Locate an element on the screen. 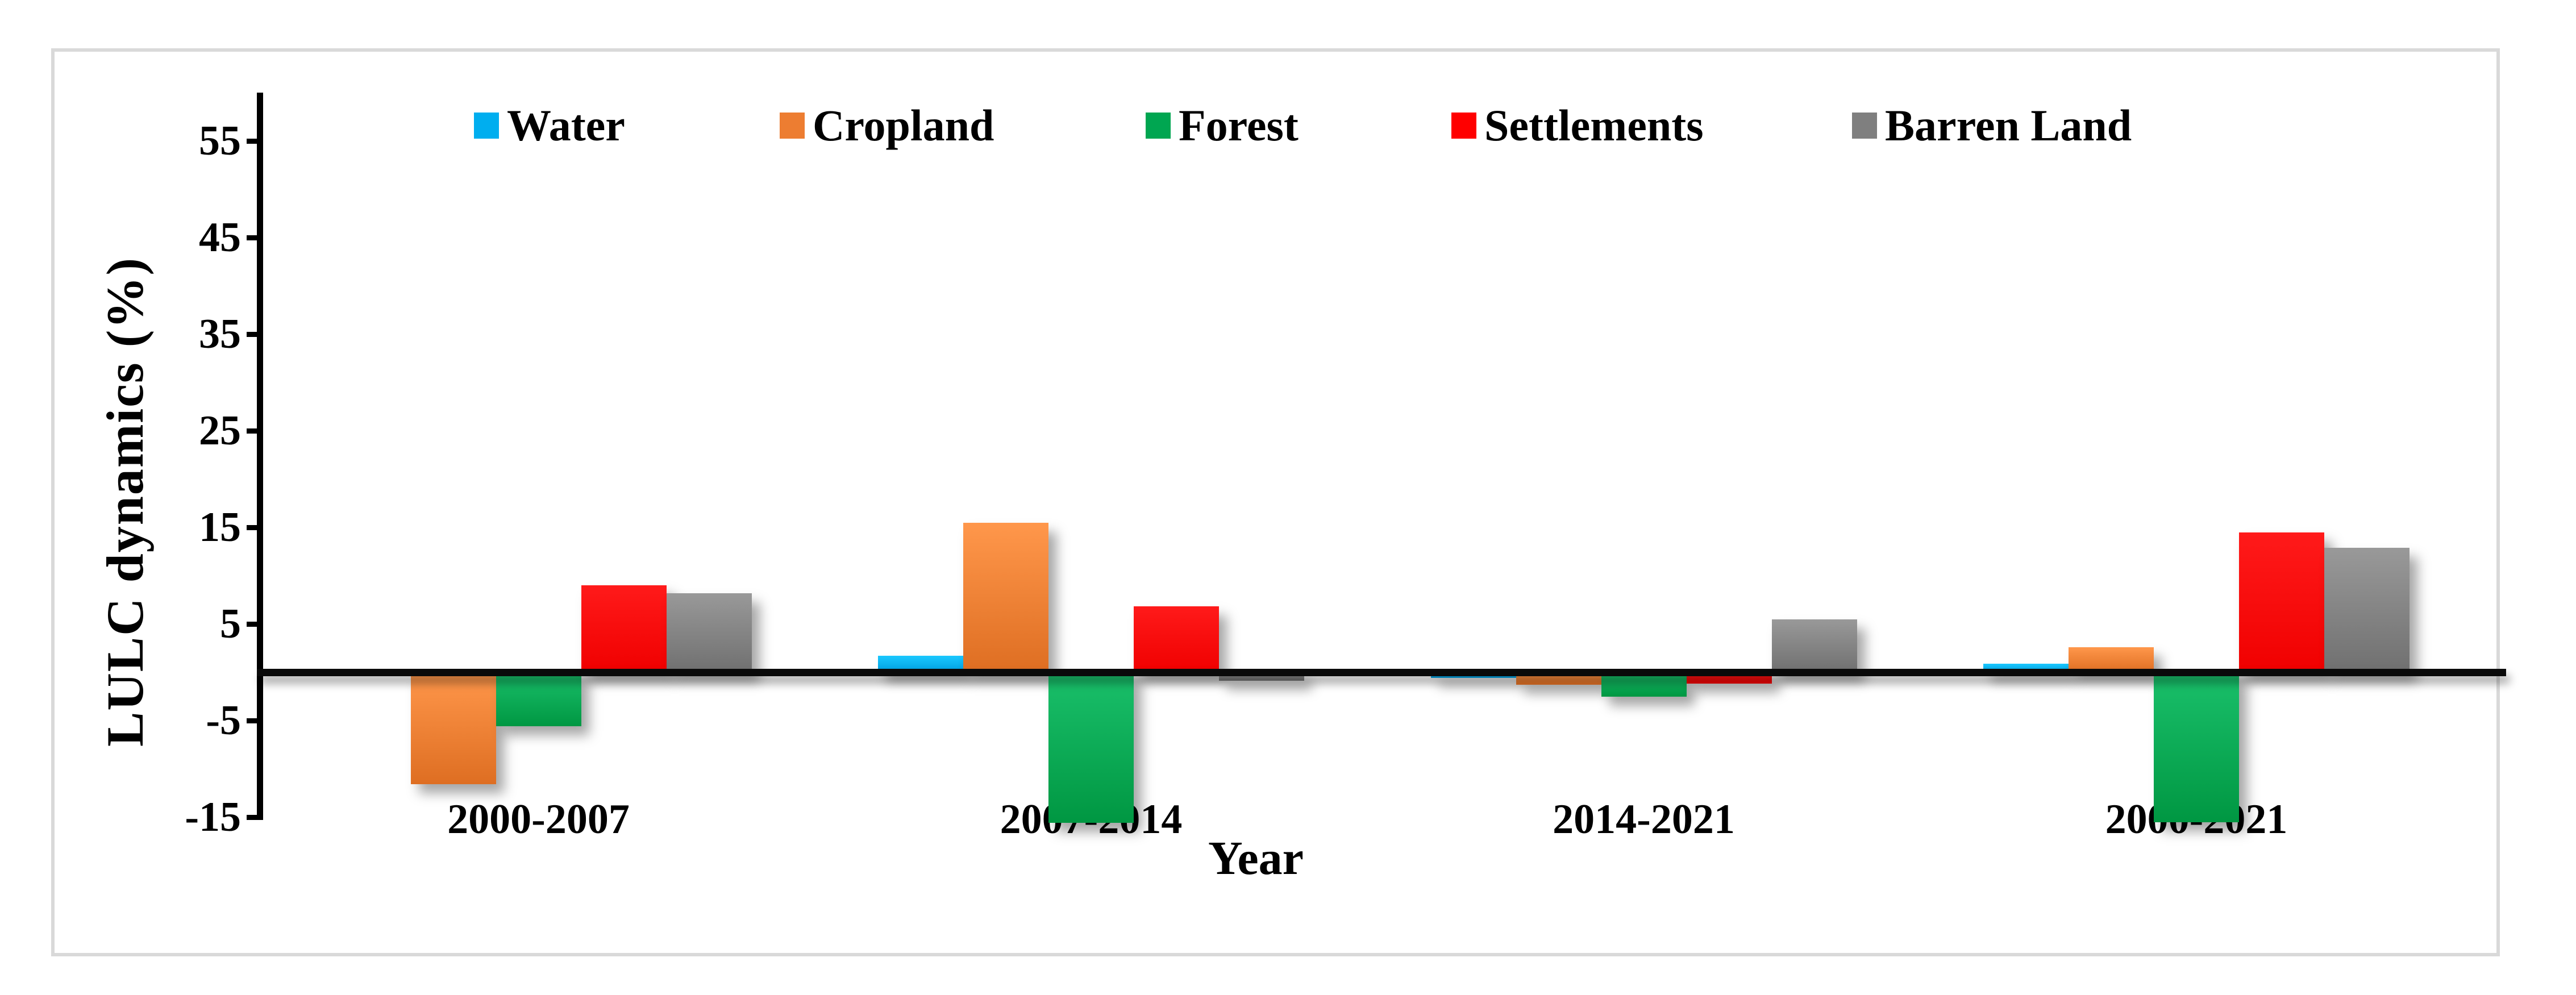 The width and height of the screenshot is (2576, 995). y-axis-line is located at coordinates (260, 456).